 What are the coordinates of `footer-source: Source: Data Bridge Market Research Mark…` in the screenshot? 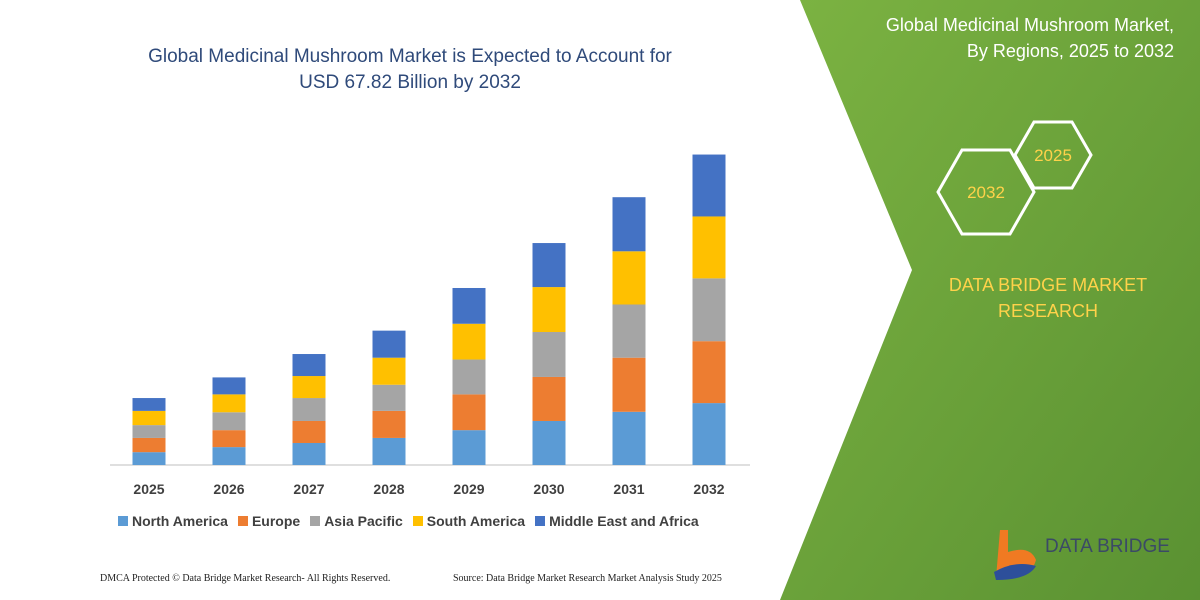 It's located at (587, 578).